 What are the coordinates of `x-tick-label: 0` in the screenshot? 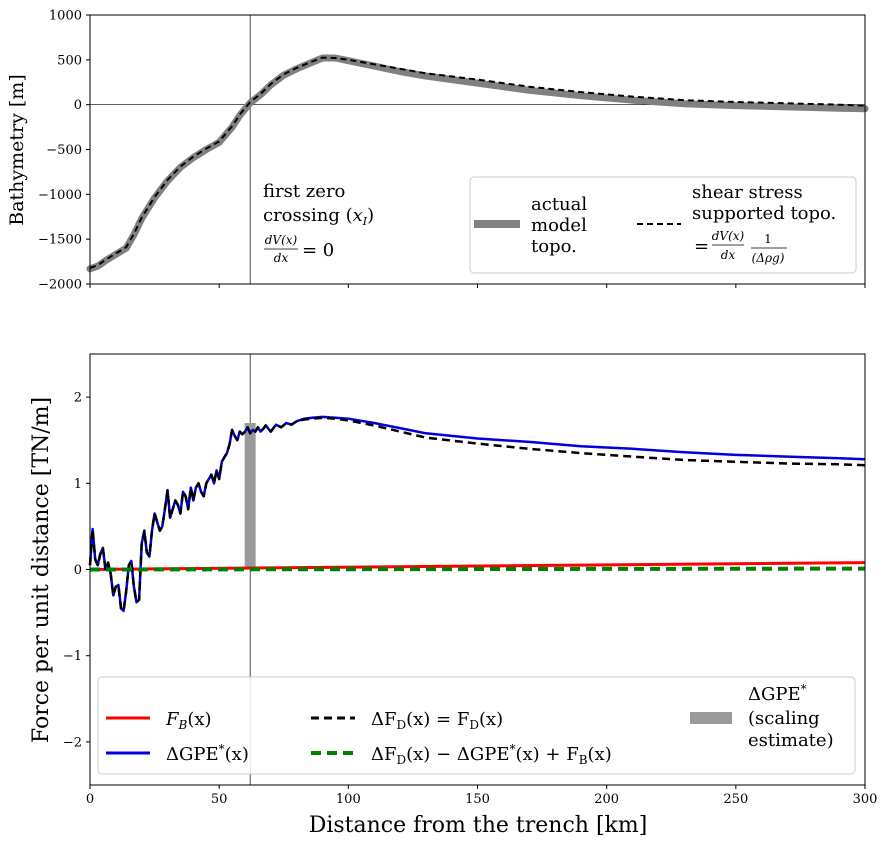 It's located at (90, 799).